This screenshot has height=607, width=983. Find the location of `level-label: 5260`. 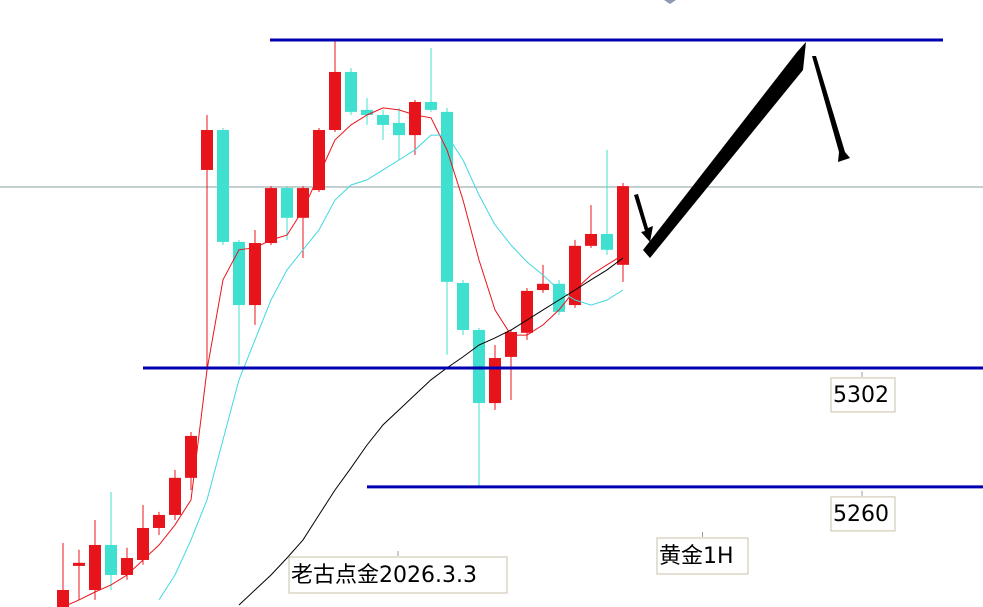

level-label: 5260 is located at coordinates (861, 514).